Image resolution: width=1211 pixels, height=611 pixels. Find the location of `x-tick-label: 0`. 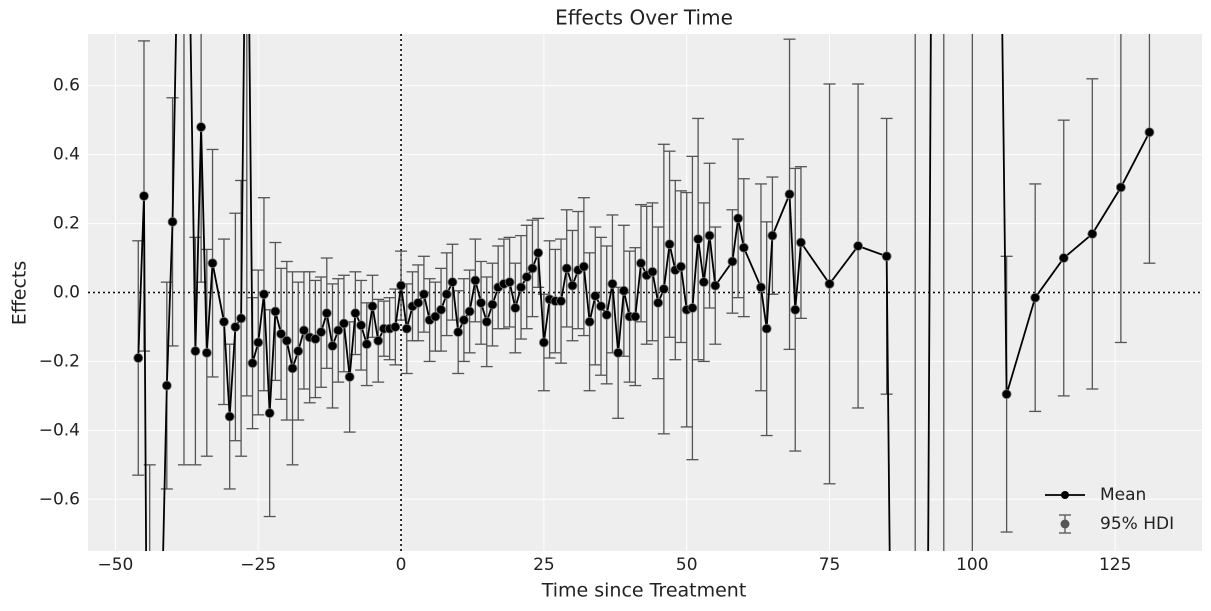

x-tick-label: 0 is located at coordinates (401, 565).